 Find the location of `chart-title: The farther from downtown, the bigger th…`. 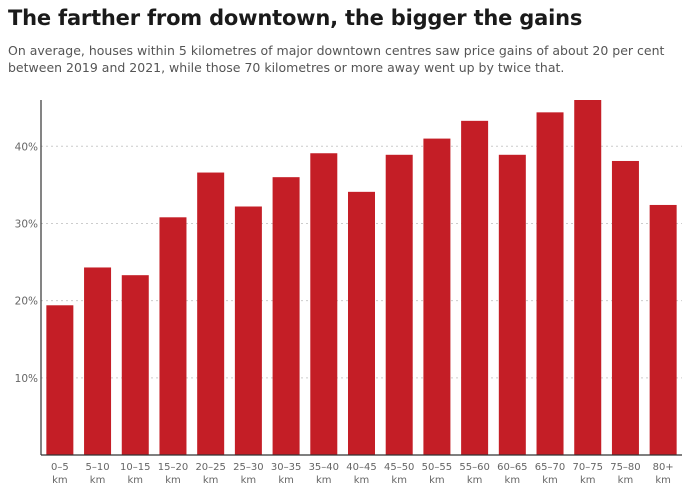

chart-title: The farther from downtown, the bigger th… is located at coordinates (295, 18).